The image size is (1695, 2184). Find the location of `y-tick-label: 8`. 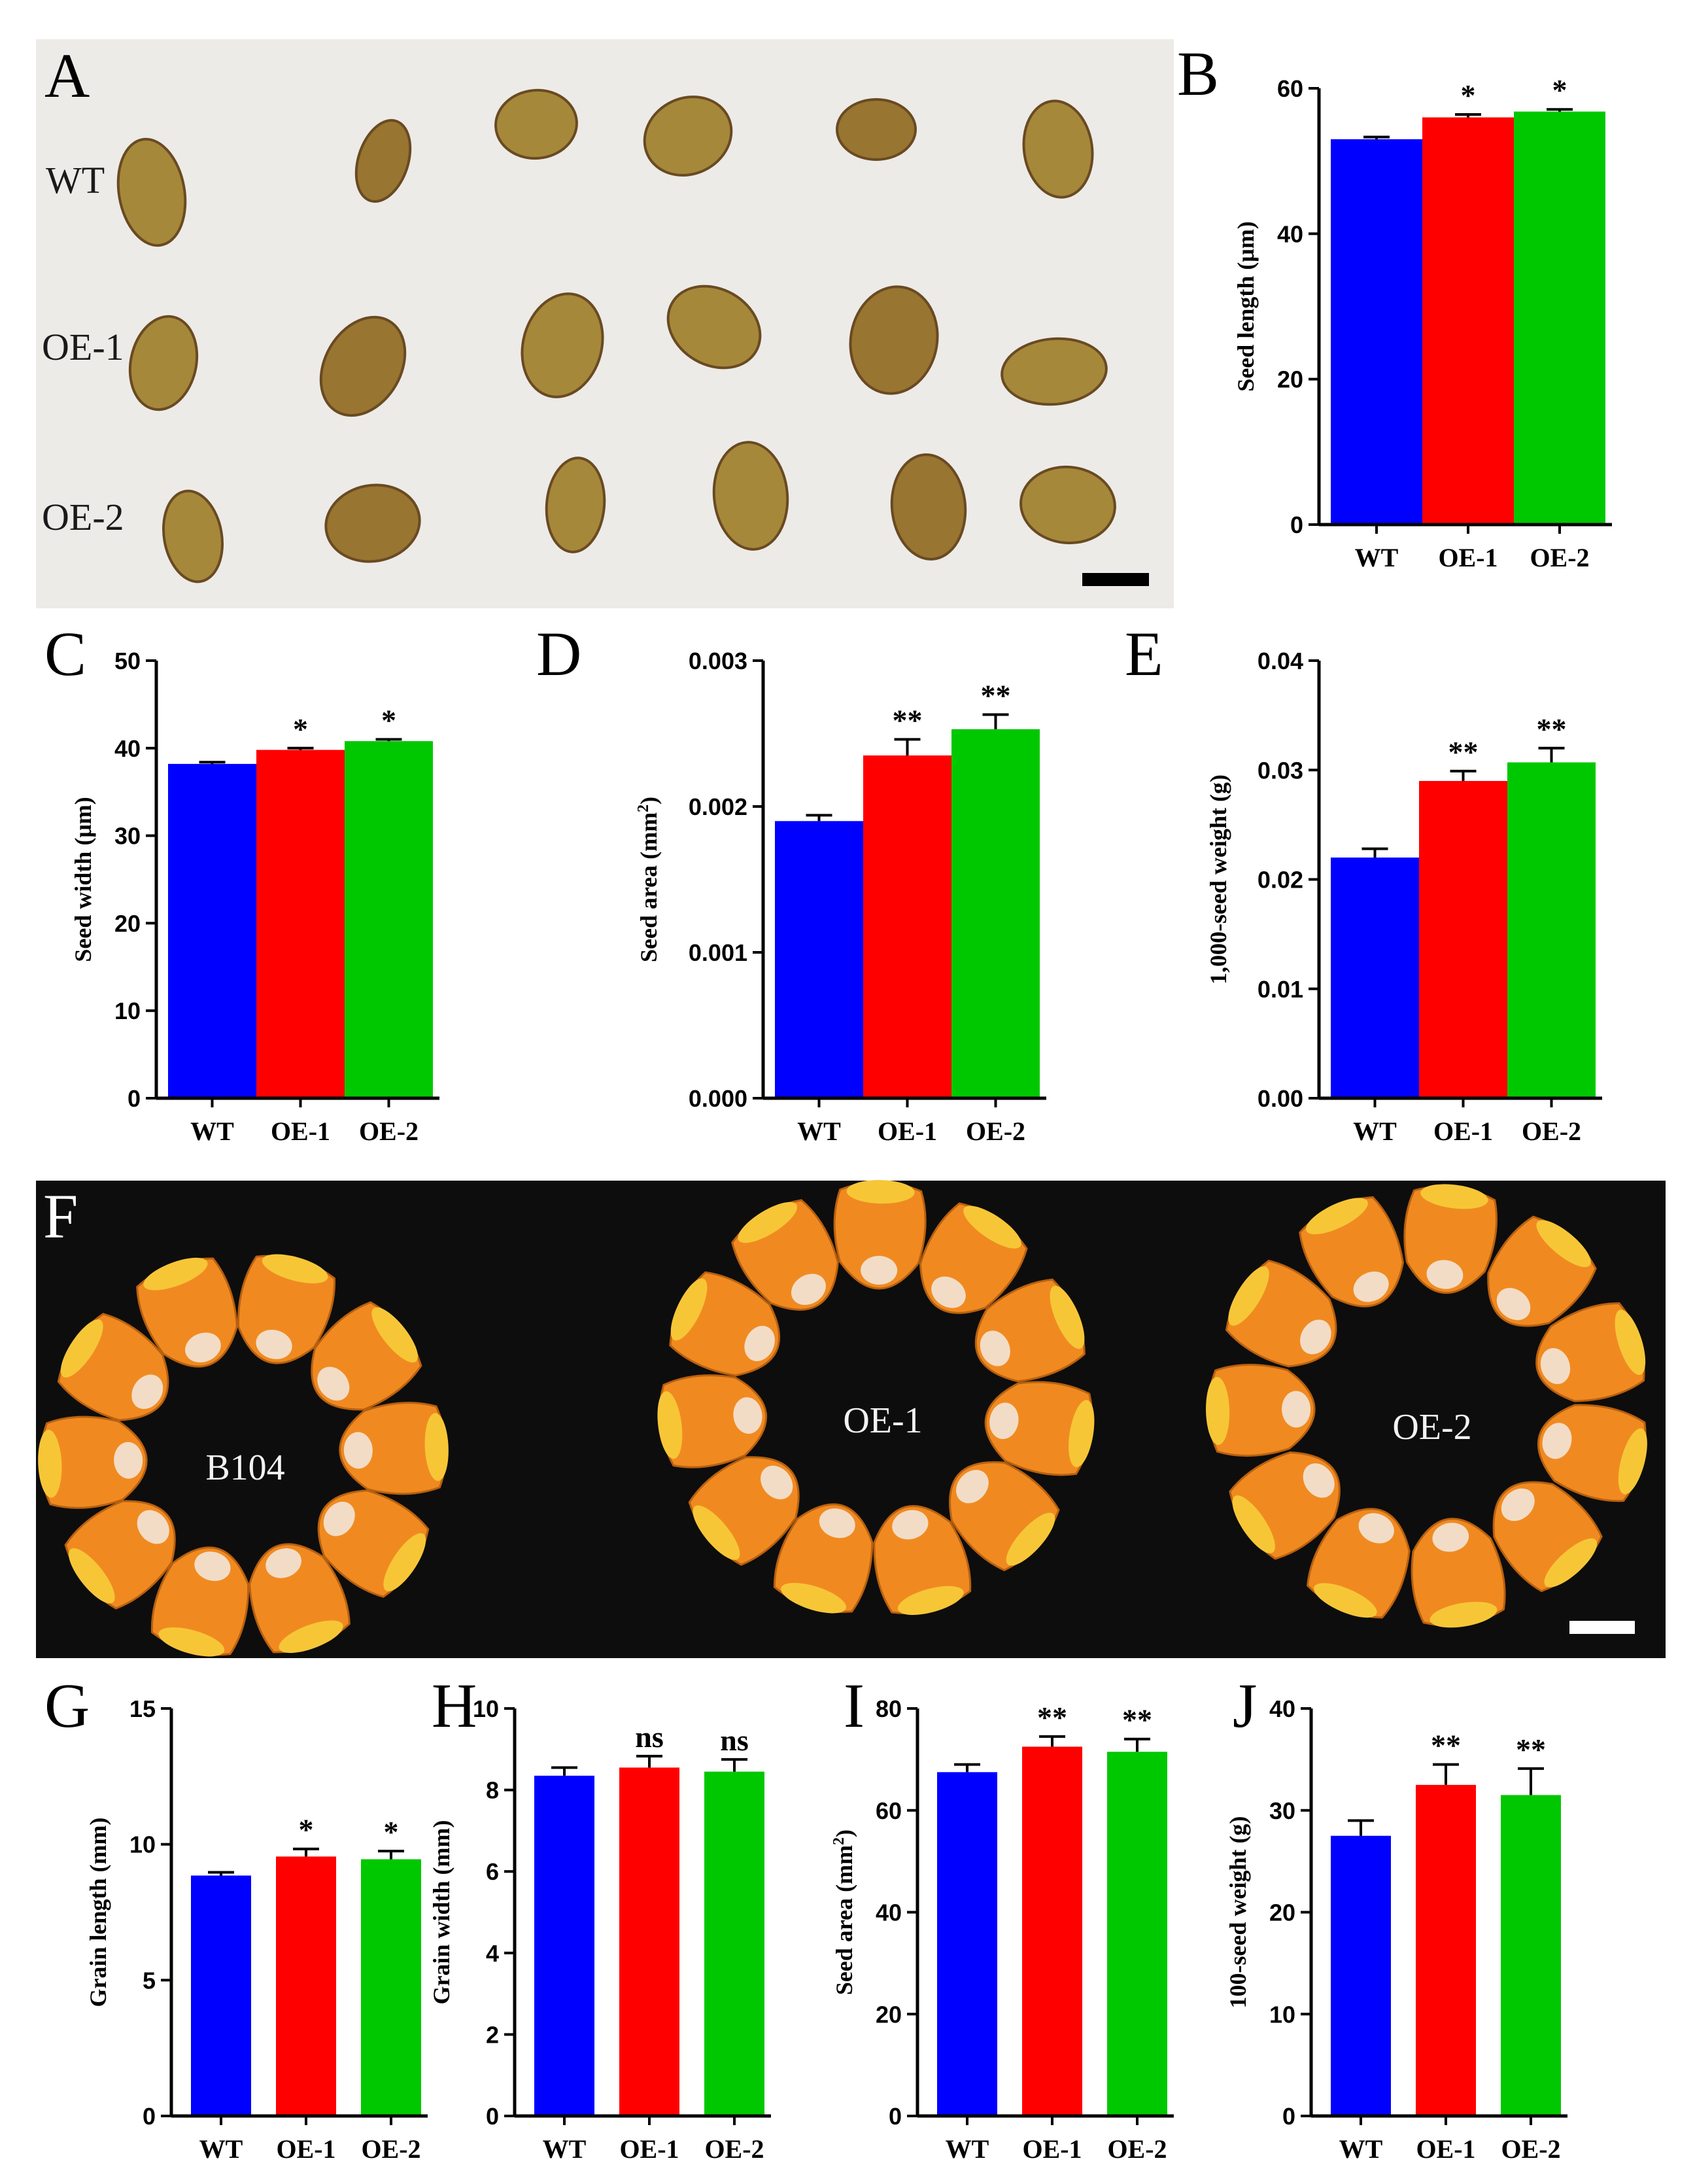

y-tick-label: 8 is located at coordinates (493, 1790).